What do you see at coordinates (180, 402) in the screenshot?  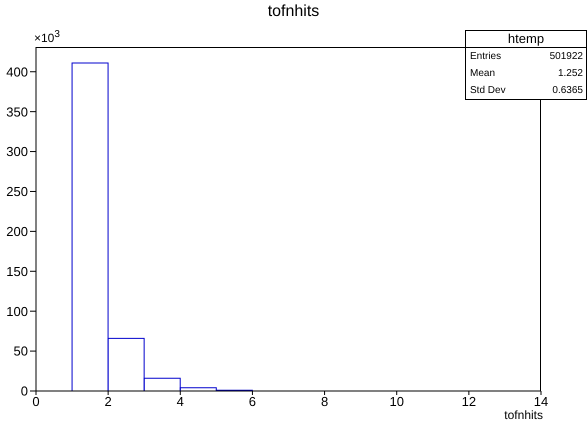 I see `x-tick-label: 4` at bounding box center [180, 402].